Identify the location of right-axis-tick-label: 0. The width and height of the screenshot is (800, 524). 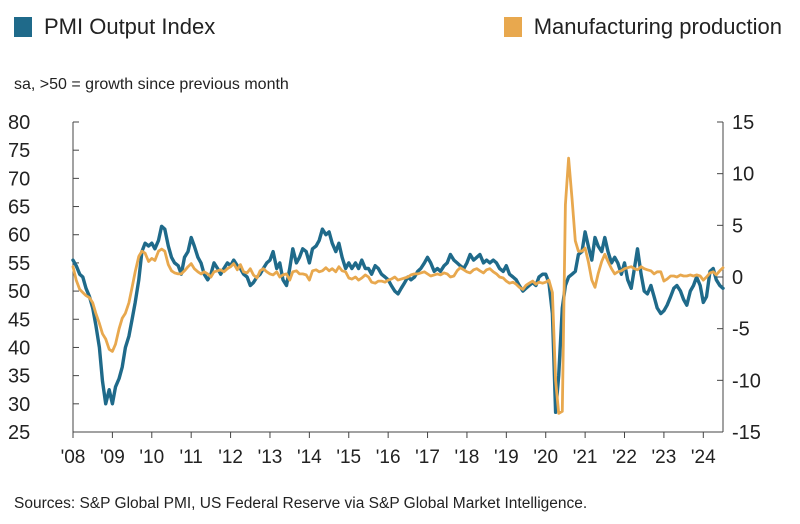
(737, 278).